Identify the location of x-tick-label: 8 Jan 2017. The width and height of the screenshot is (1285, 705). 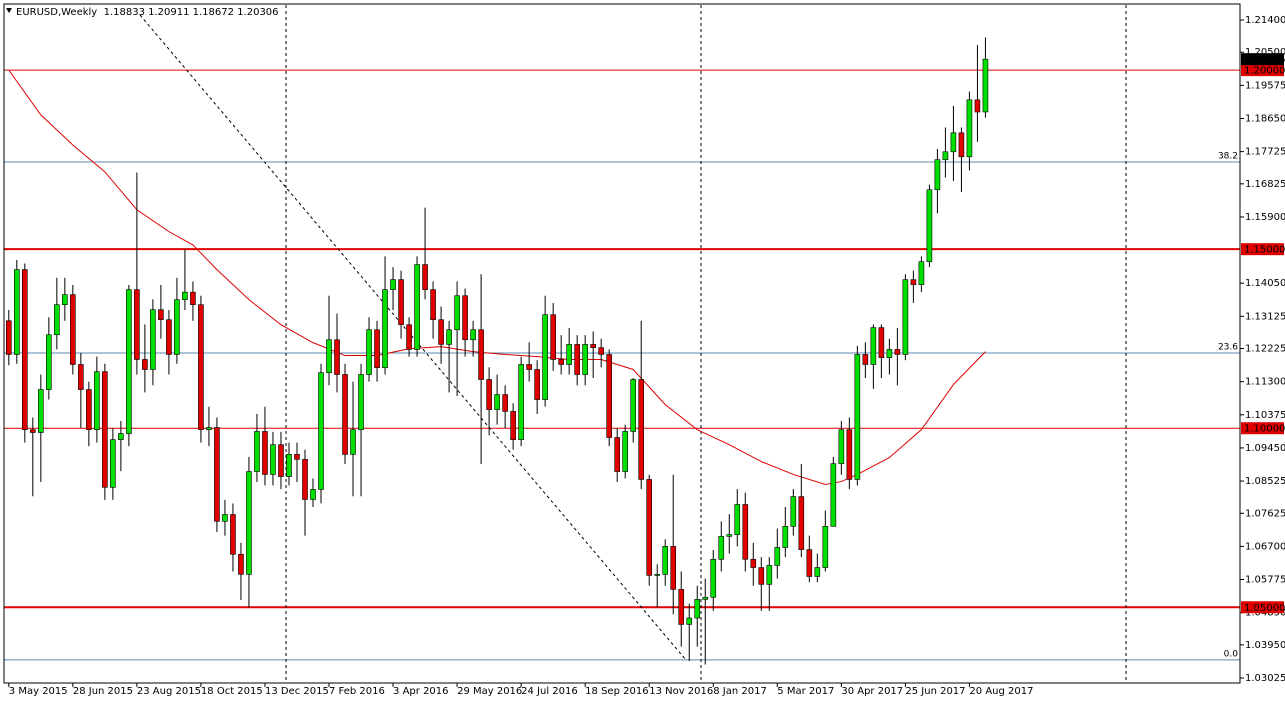
(740, 691).